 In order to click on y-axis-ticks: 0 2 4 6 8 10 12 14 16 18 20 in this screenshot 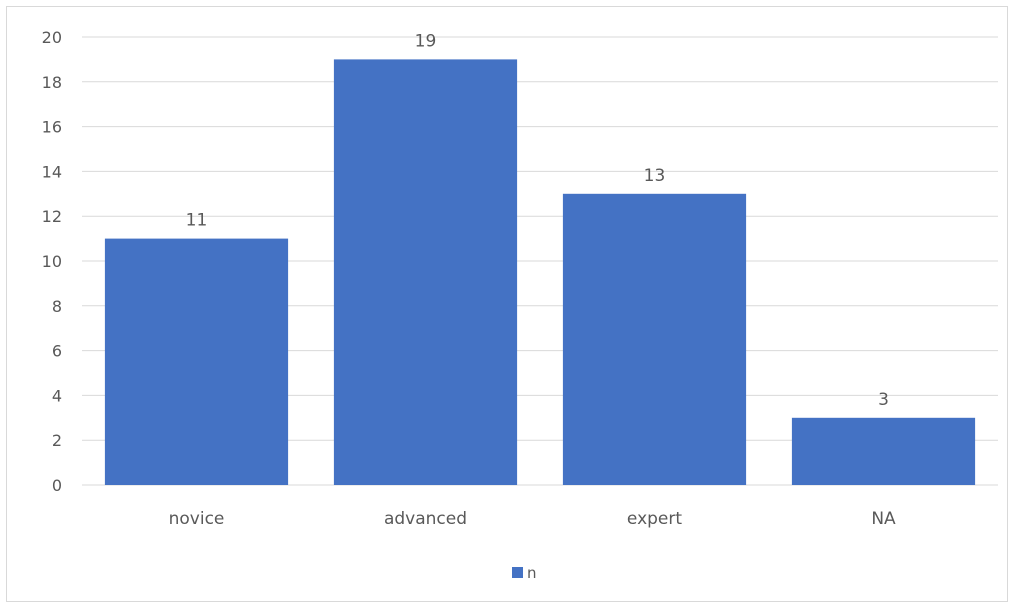, I will do `click(52, 261)`.